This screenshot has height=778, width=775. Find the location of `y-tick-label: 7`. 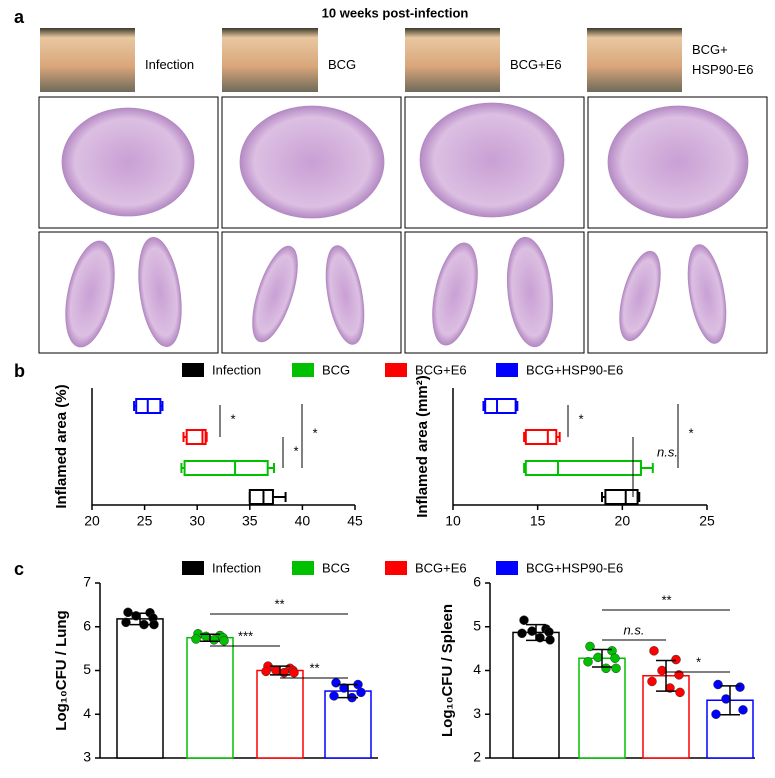

y-tick-label: 7 is located at coordinates (87, 582).